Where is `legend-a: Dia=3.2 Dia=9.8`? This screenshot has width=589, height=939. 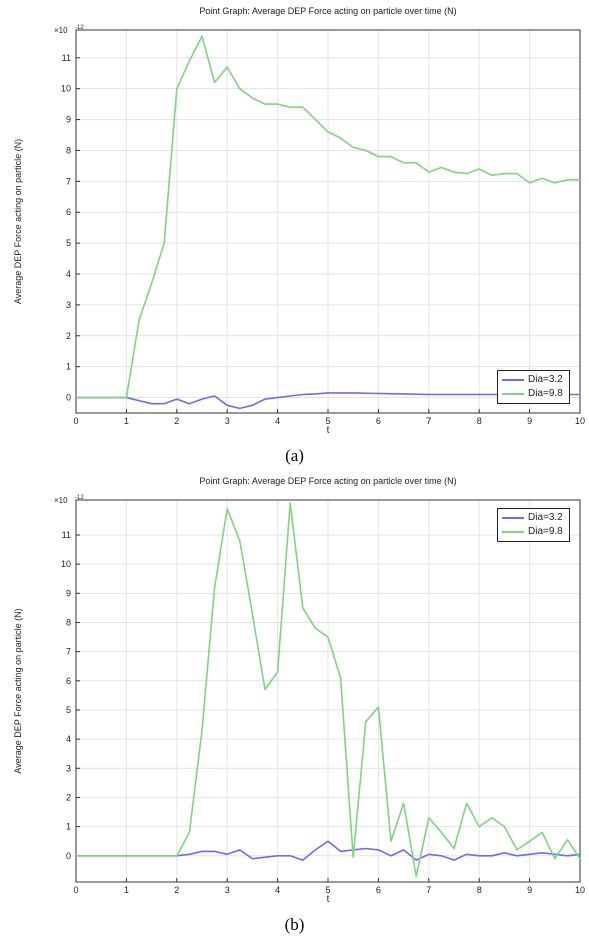 legend-a: Dia=3.2 Dia=9.8 is located at coordinates (533, 387).